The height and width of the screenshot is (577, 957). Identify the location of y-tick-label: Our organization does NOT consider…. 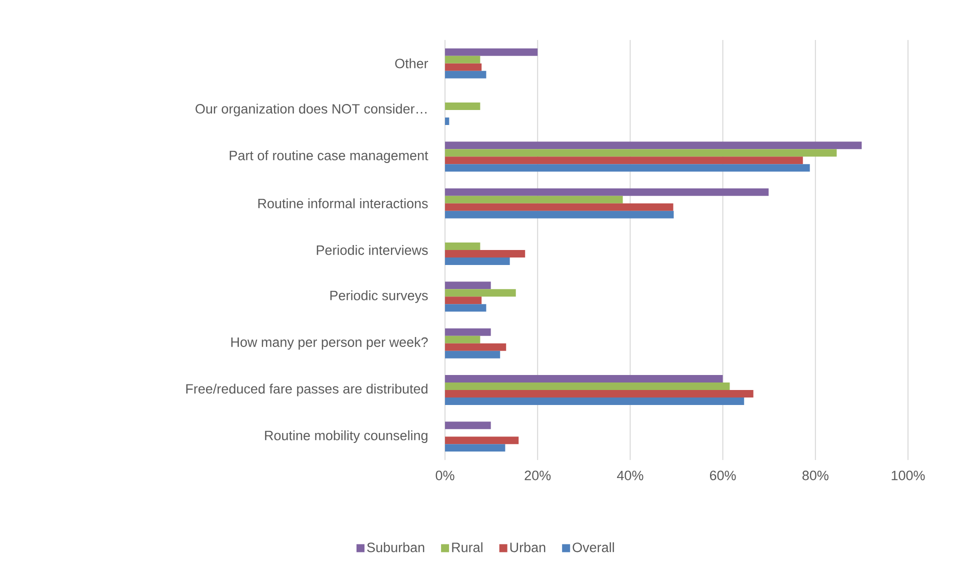
(311, 110).